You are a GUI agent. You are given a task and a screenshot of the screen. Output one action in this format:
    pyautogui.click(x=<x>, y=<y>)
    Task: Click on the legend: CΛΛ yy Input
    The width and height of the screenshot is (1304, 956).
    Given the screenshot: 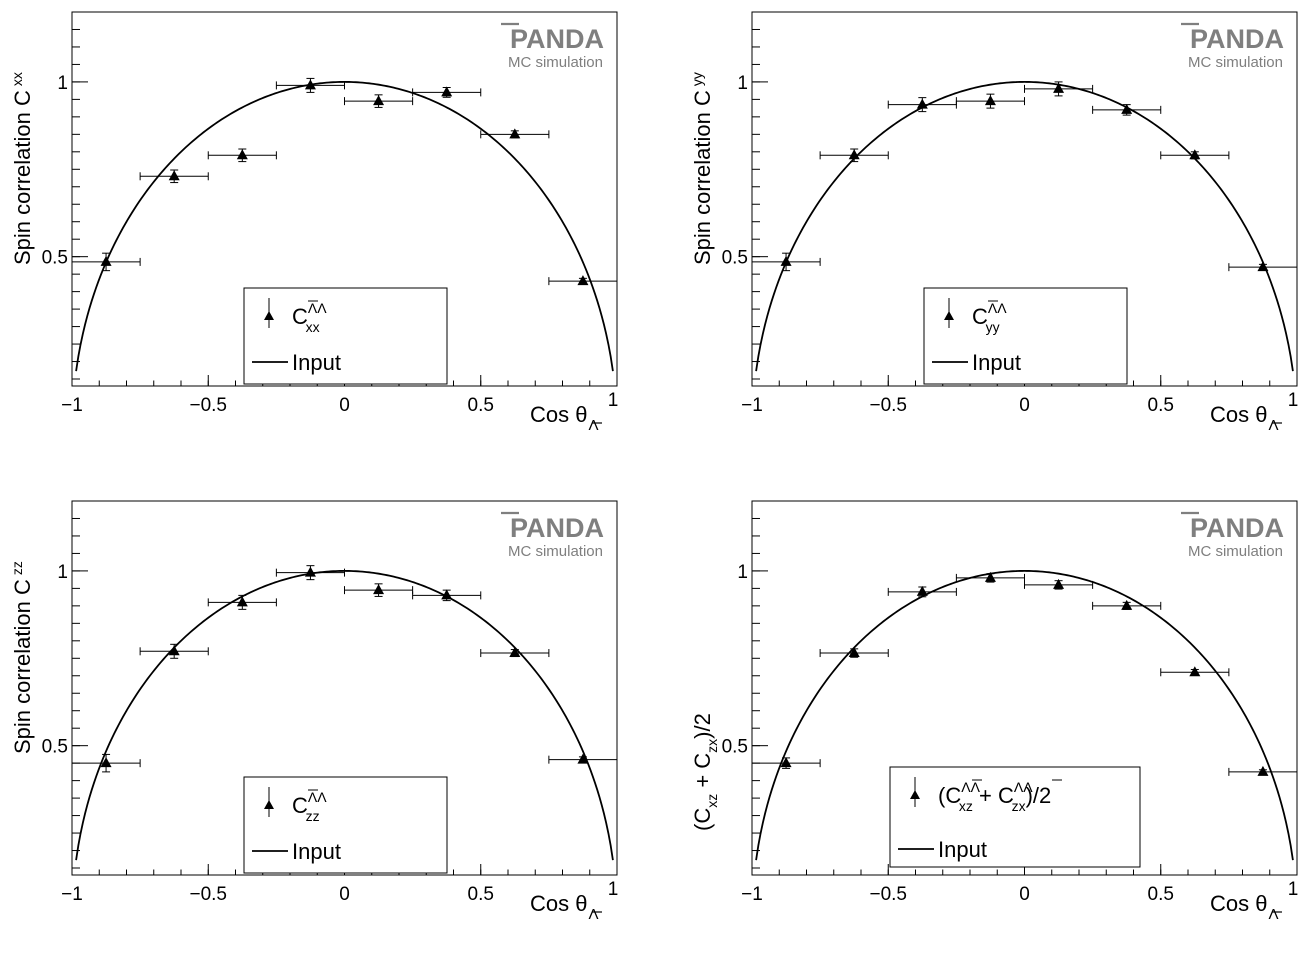 What is the action you would take?
    pyautogui.click(x=1025, y=336)
    